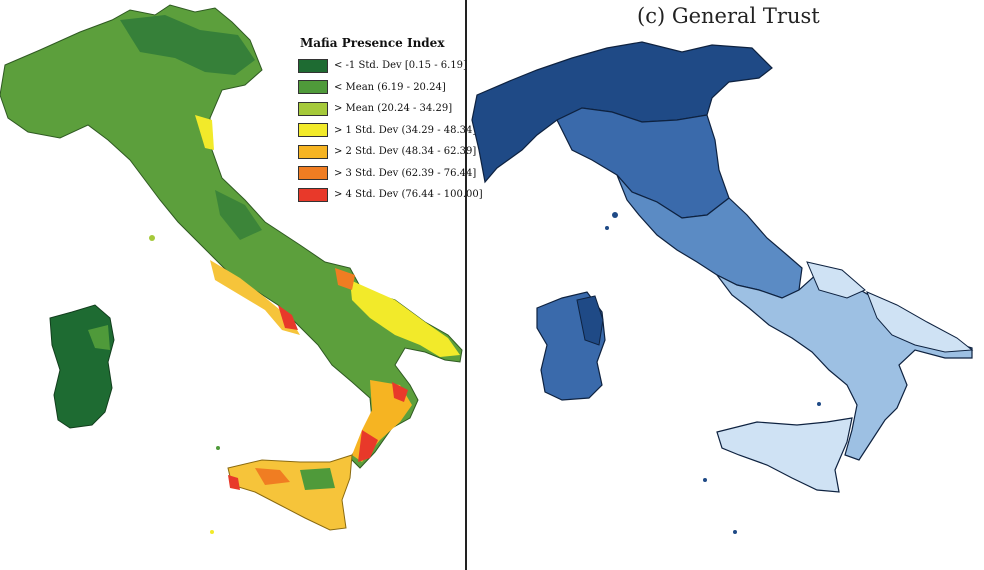 The width and height of the screenshot is (984, 570). Describe the element at coordinates (784, 455) in the screenshot. I see `sicily-region` at that location.